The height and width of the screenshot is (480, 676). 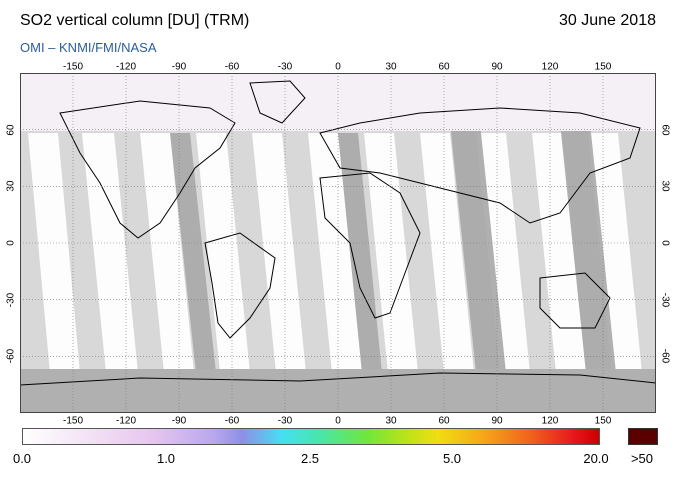 I want to click on colorbar-label: 1.0, so click(x=166, y=458).